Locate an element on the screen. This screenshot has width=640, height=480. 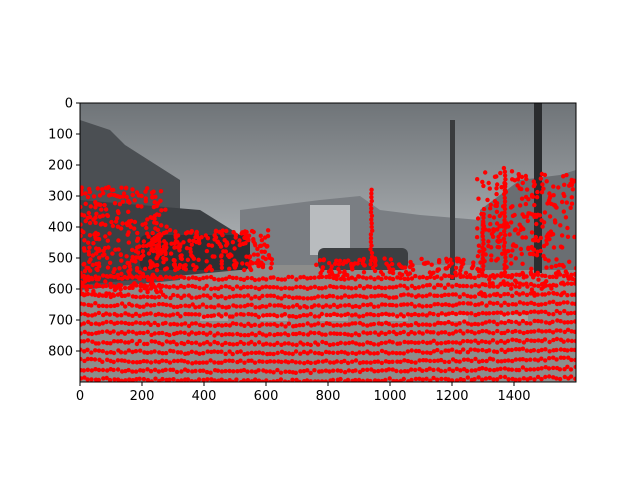
y-tick-label: 600 is located at coordinates (60, 290).